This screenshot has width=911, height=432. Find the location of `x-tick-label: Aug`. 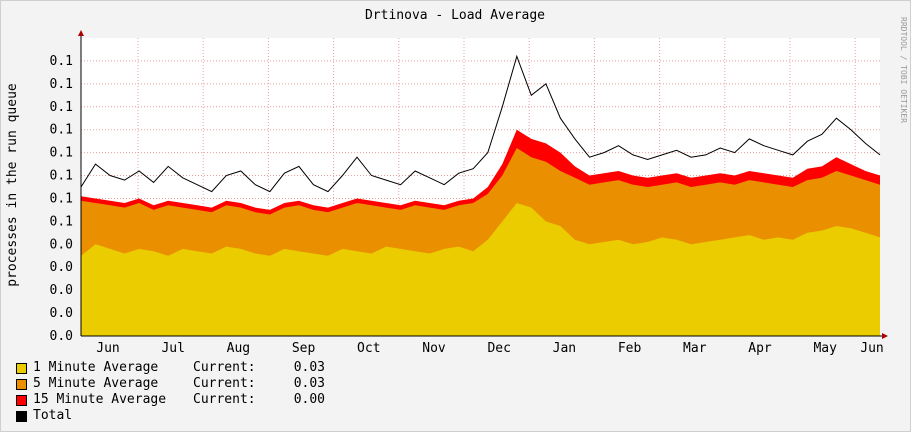

x-tick-label: Aug is located at coordinates (238, 348).